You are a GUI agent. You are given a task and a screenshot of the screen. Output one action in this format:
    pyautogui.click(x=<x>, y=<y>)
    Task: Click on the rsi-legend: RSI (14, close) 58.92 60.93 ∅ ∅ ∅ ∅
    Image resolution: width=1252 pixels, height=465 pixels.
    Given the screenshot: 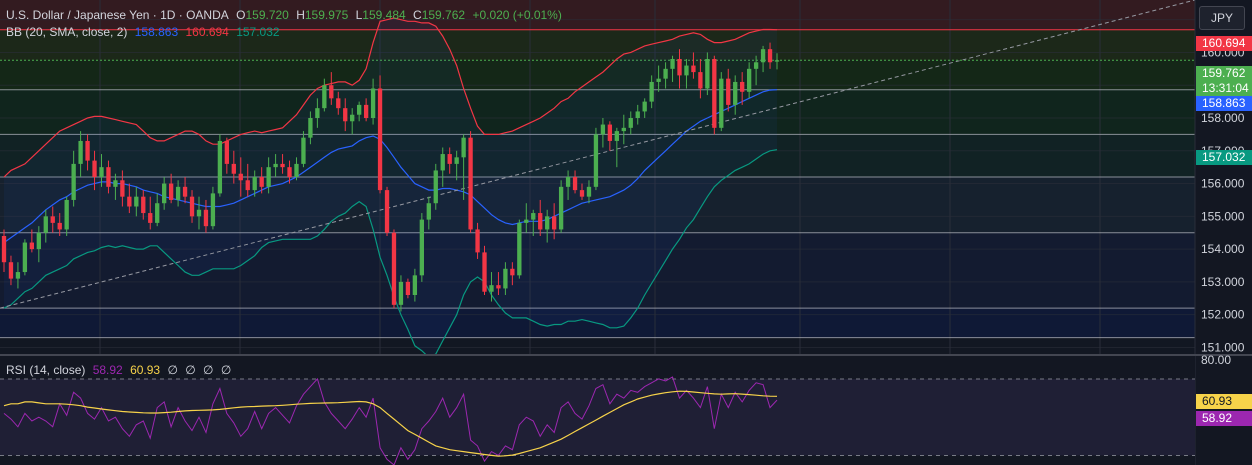 What is the action you would take?
    pyautogui.click(x=120, y=370)
    